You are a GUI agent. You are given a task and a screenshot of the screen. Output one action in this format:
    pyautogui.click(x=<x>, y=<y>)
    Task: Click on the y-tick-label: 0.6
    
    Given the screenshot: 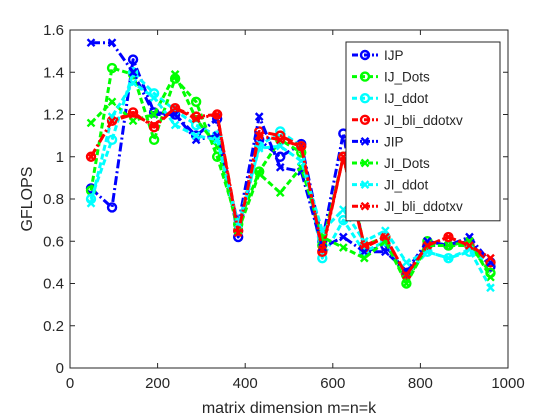 What is the action you would take?
    pyautogui.click(x=53, y=241)
    